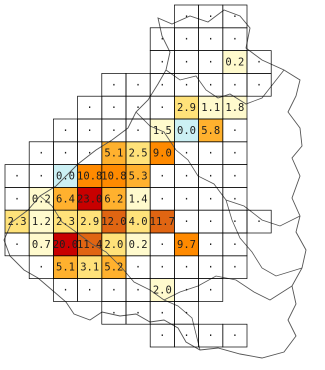  What do you see at coordinates (186, 131) in the screenshot?
I see `cell-value-label: 0.0` at bounding box center [186, 131].